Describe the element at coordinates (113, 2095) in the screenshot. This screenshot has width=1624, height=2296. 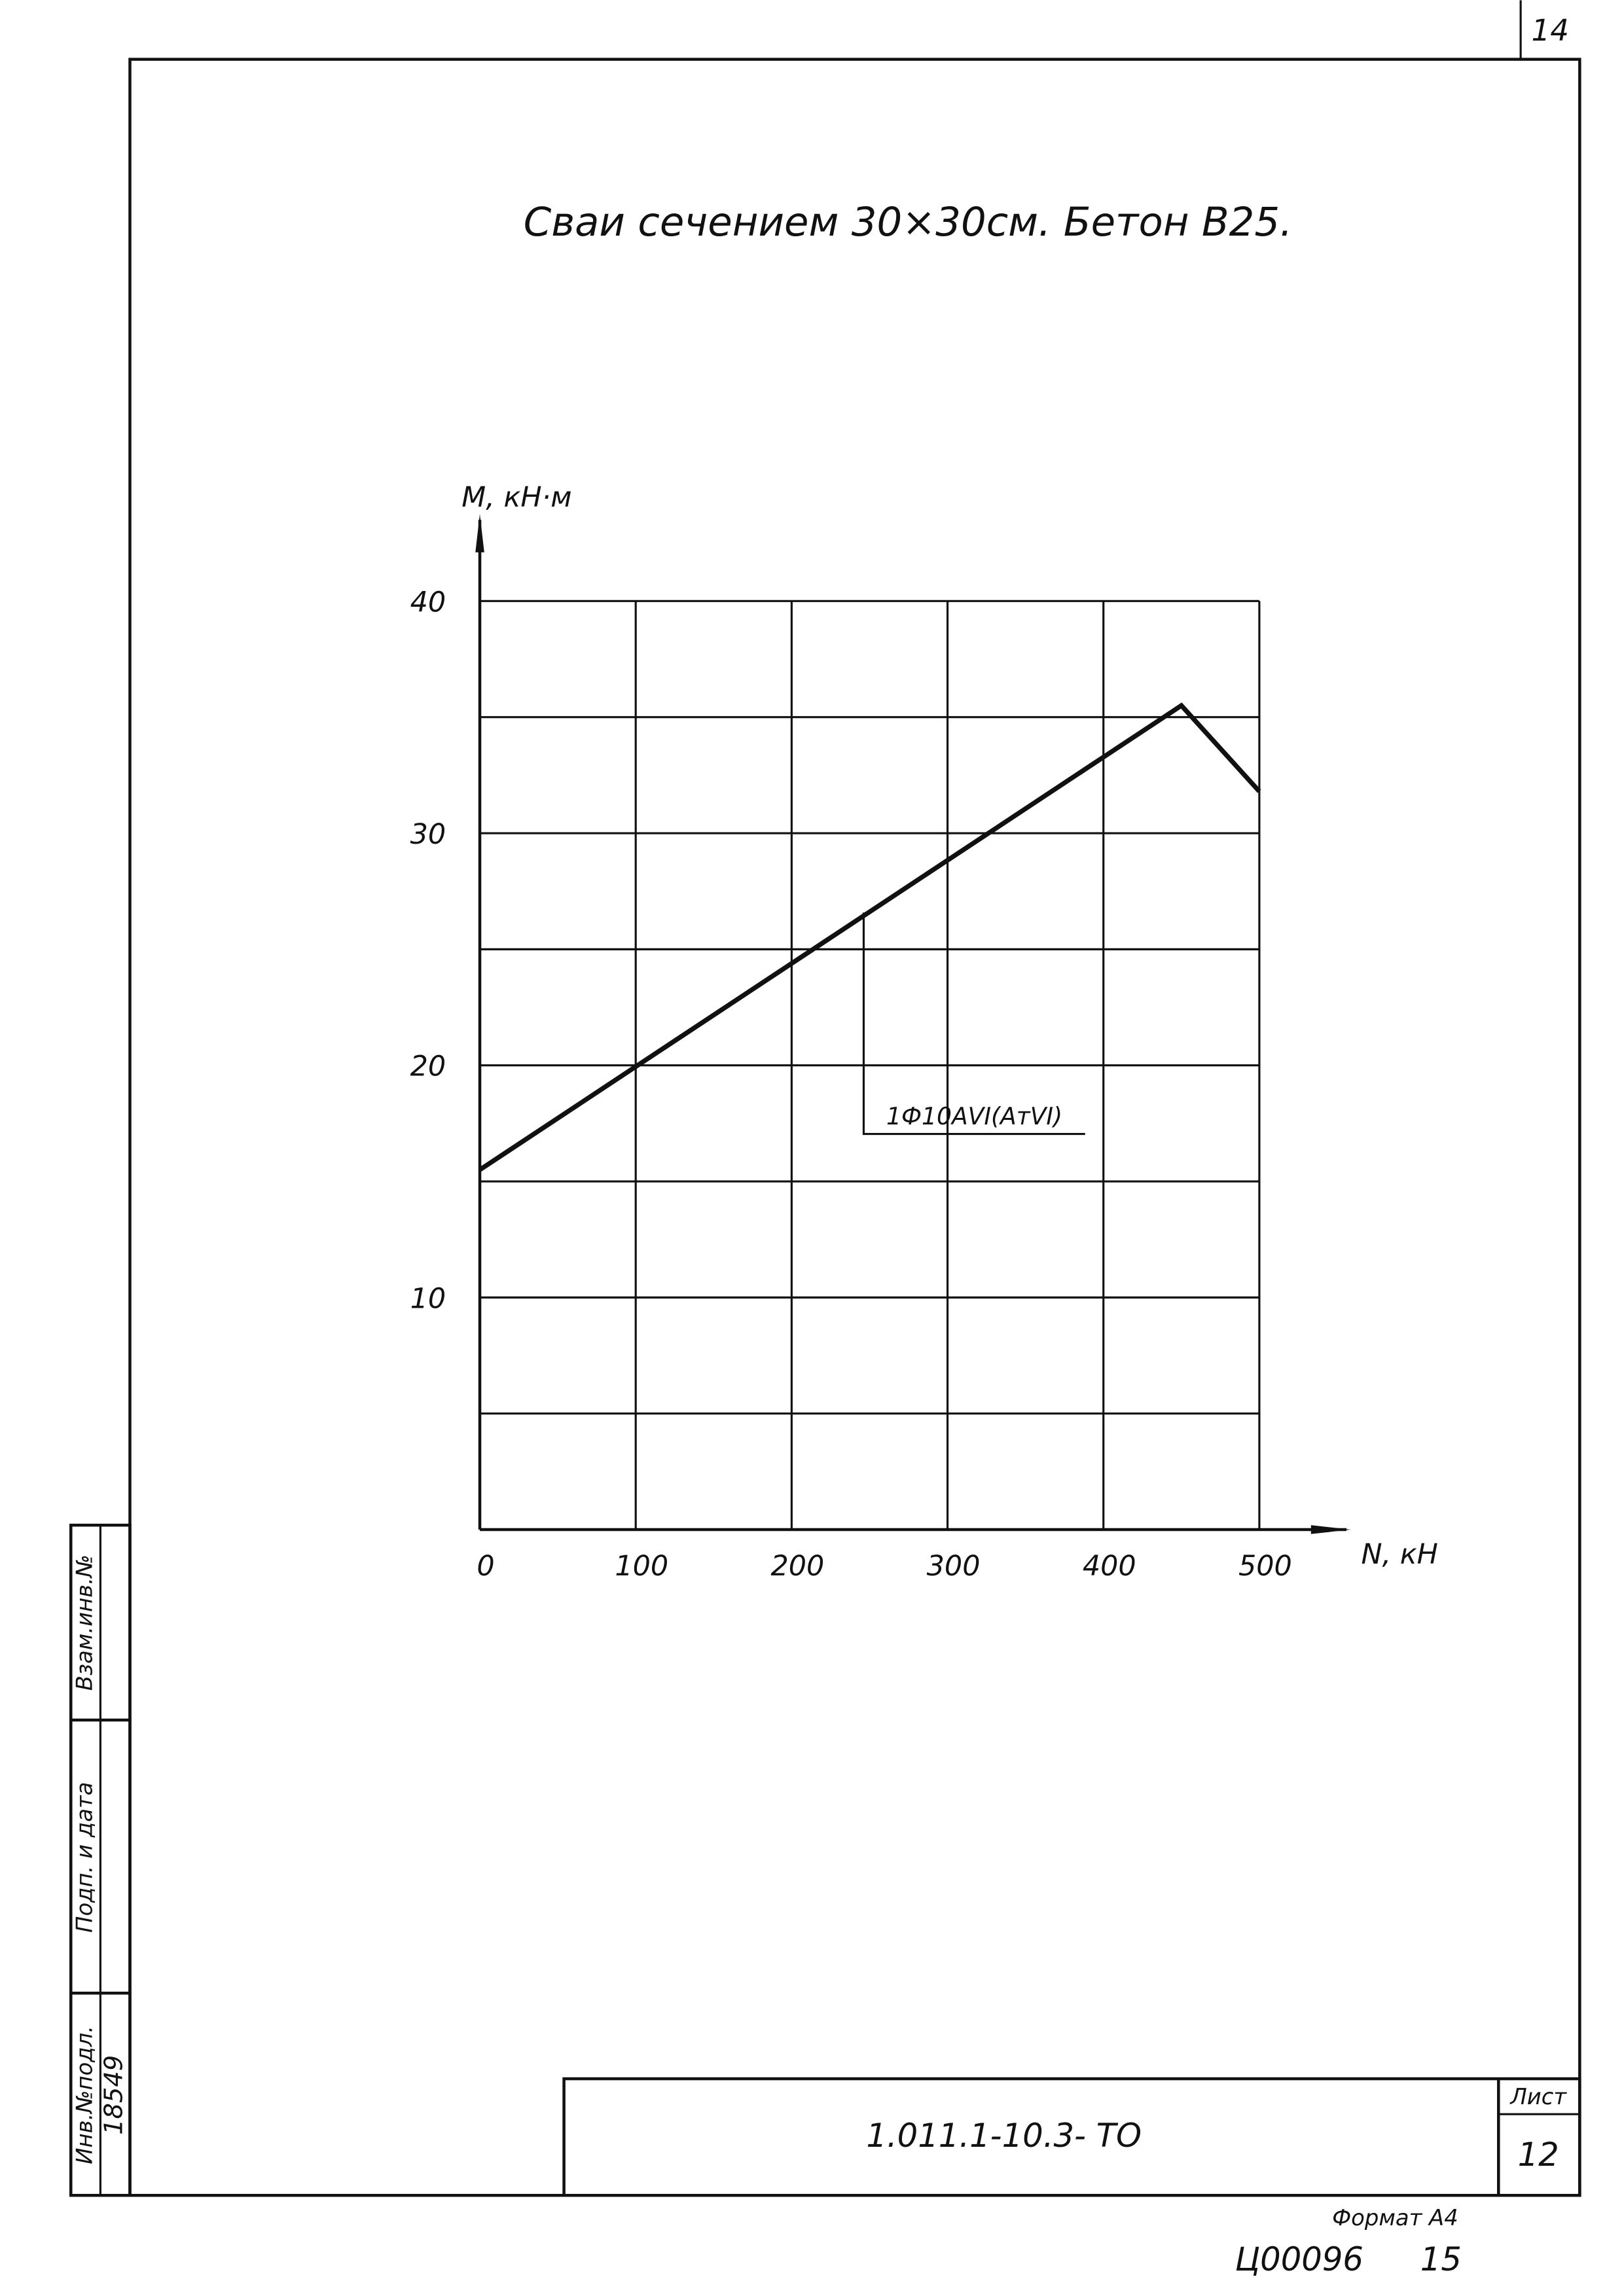
I see `inv-value: 18549` at that location.